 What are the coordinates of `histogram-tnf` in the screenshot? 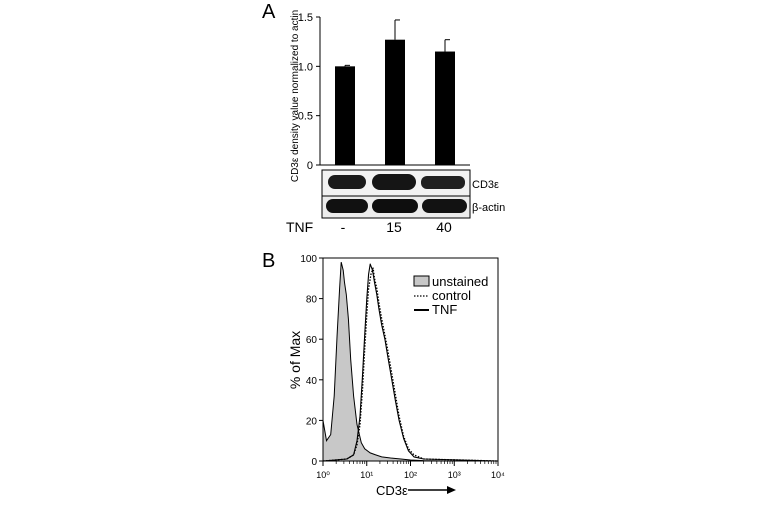 It's located at (410, 362).